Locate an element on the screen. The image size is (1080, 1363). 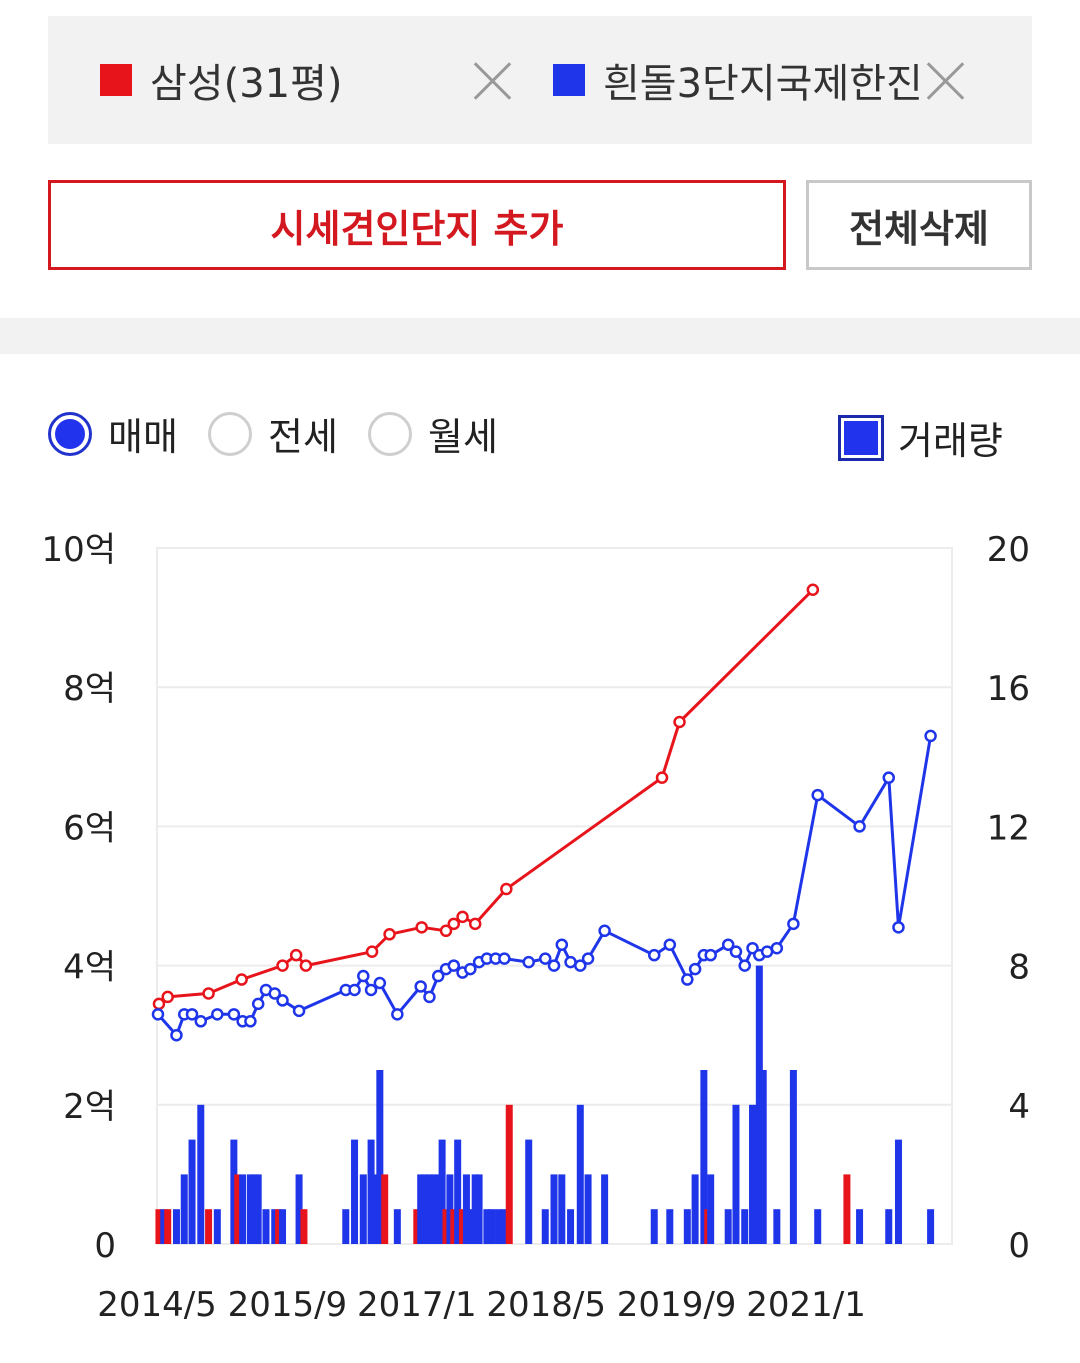
x-tick-label: 2015/9 is located at coordinates (288, 1305).